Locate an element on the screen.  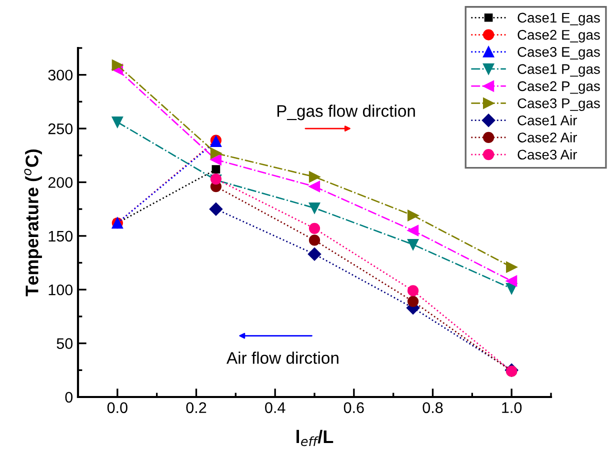
legend-label: Case3 E_gas is located at coordinates (559, 53).